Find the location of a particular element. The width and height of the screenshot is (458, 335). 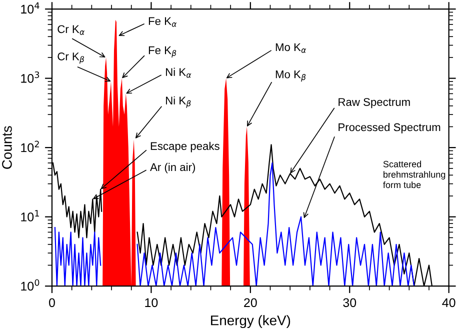

x-tick-label: 10 is located at coordinates (151, 303).